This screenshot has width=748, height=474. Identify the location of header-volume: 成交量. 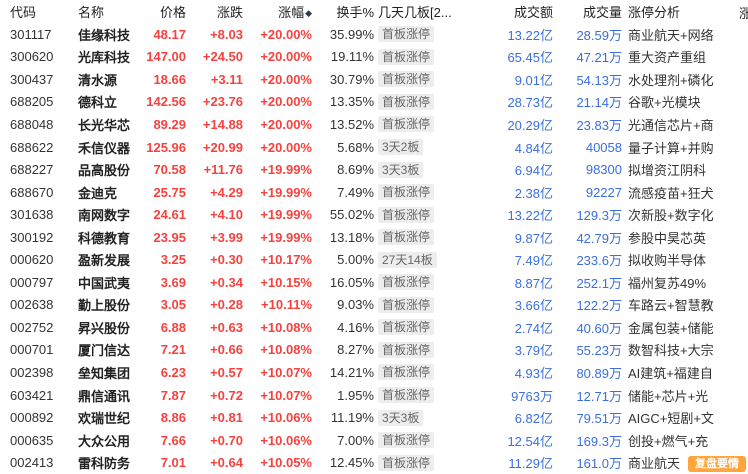
(602, 12).